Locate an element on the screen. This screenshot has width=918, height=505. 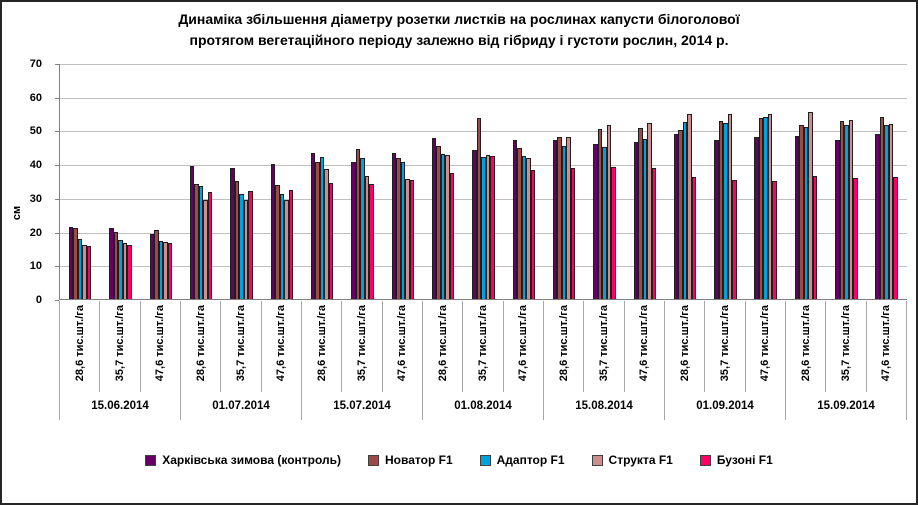
y-axis-tick-label: 10 is located at coordinates (35, 266).